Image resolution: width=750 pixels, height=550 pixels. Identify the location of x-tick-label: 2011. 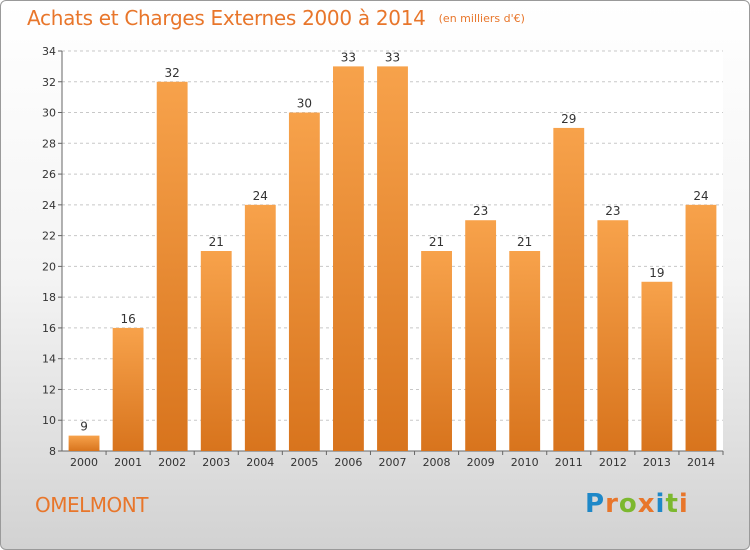
(569, 462).